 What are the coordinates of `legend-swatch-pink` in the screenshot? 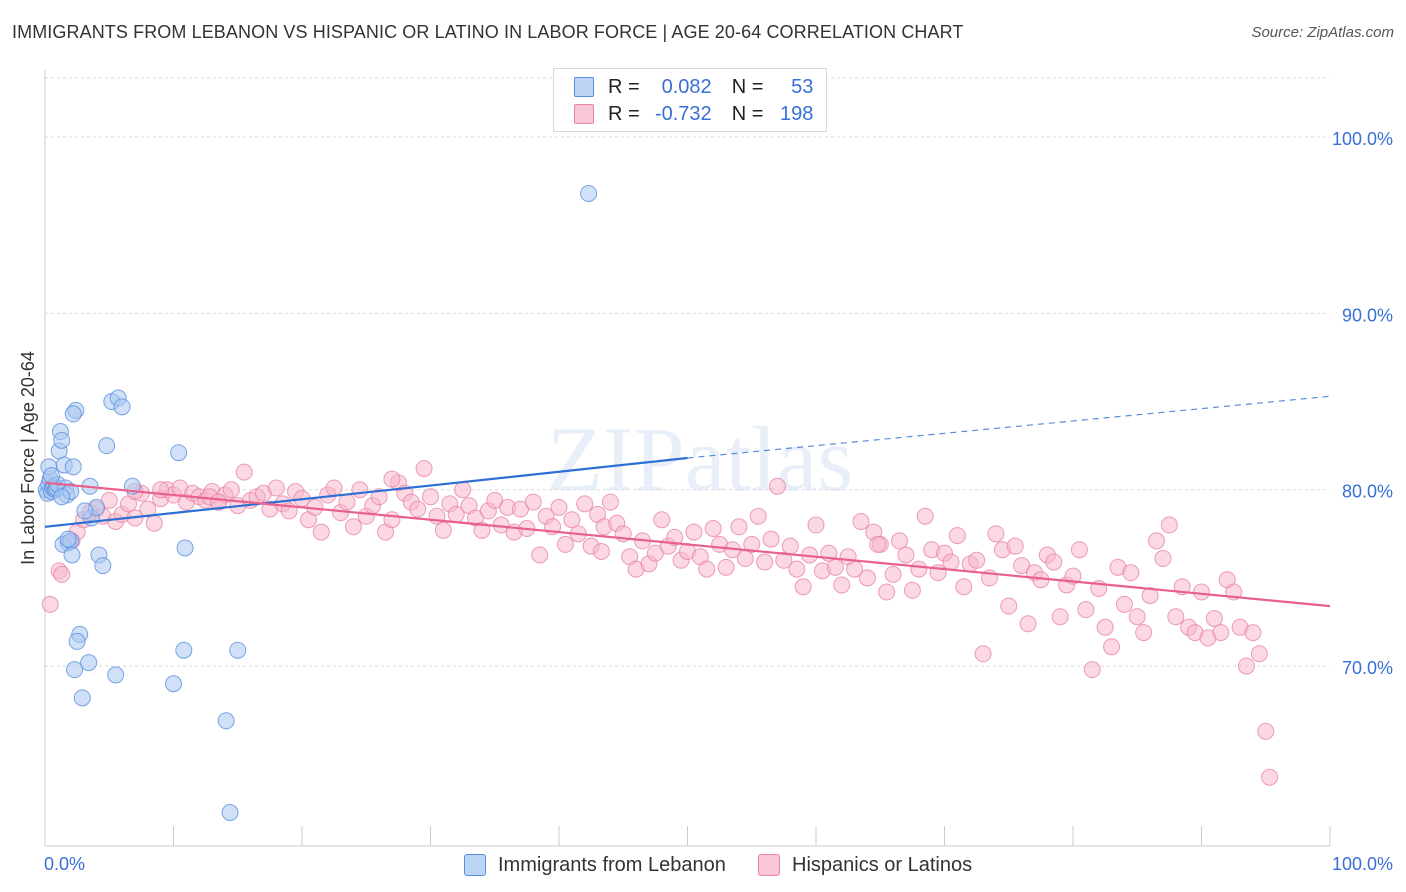 It's located at (584, 114).